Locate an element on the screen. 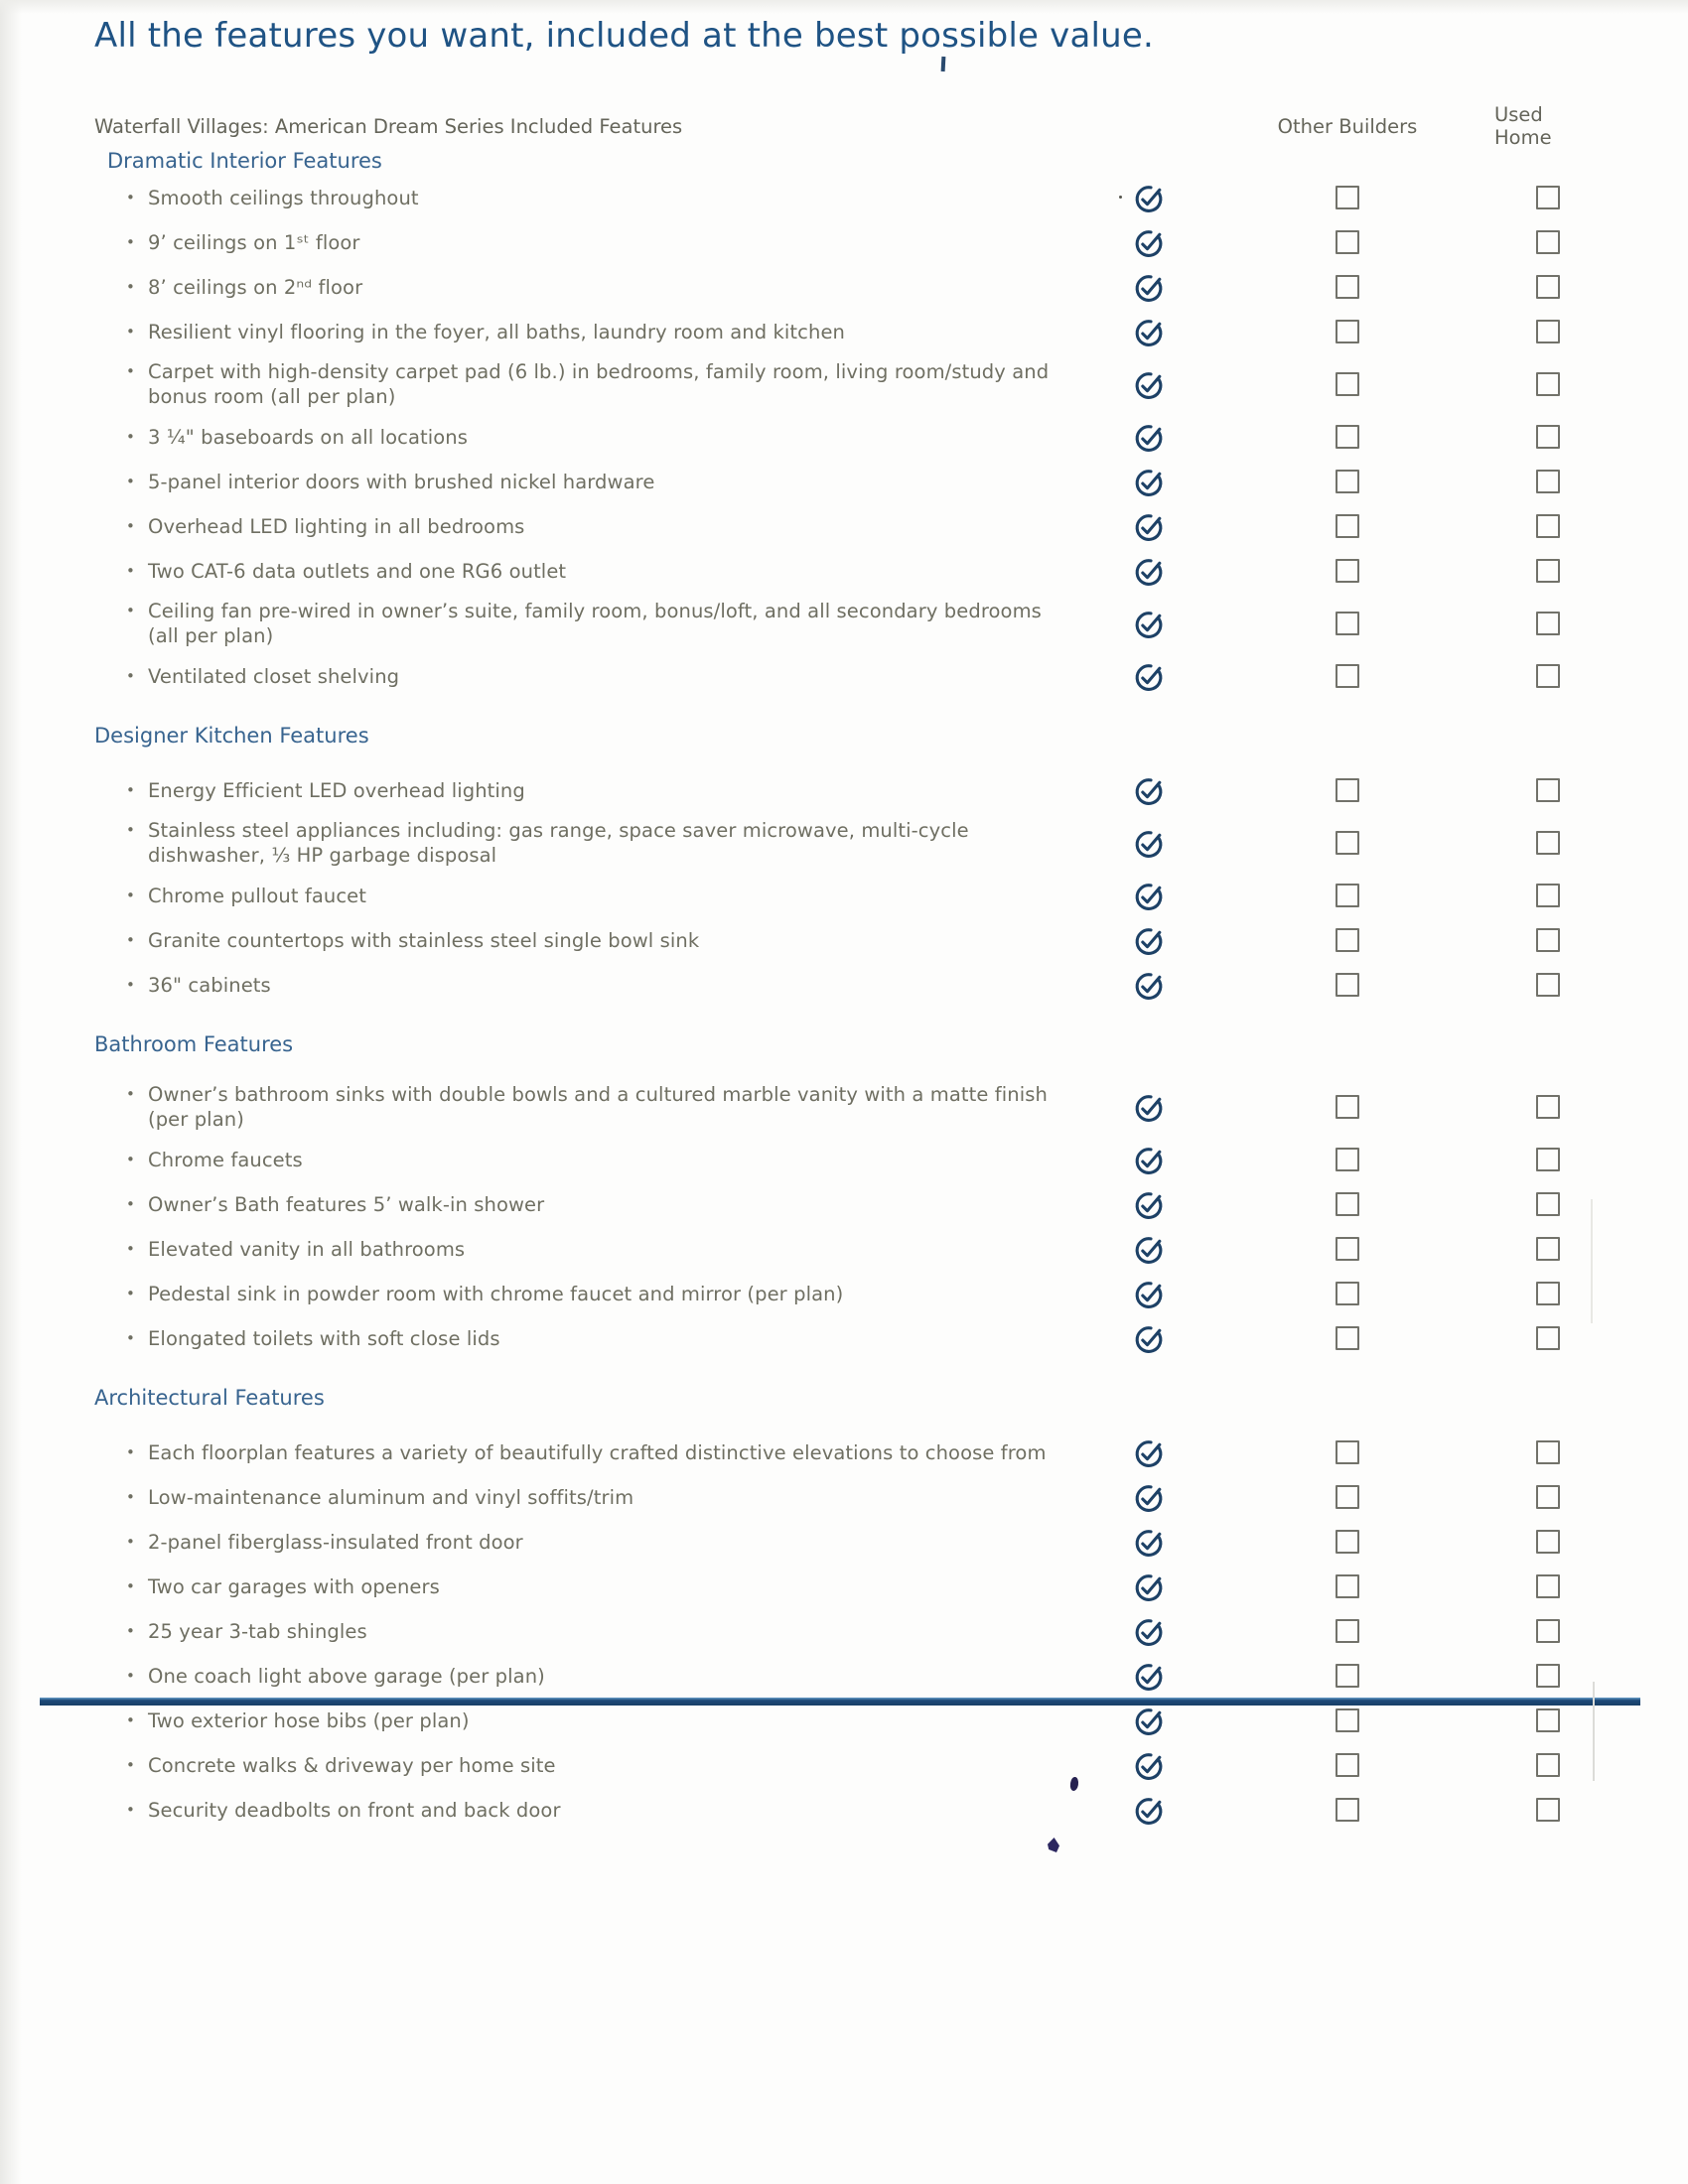 This screenshot has height=2184, width=1688. feature-row: • Overhead LED lighting in all bedrooms is located at coordinates (858, 526).